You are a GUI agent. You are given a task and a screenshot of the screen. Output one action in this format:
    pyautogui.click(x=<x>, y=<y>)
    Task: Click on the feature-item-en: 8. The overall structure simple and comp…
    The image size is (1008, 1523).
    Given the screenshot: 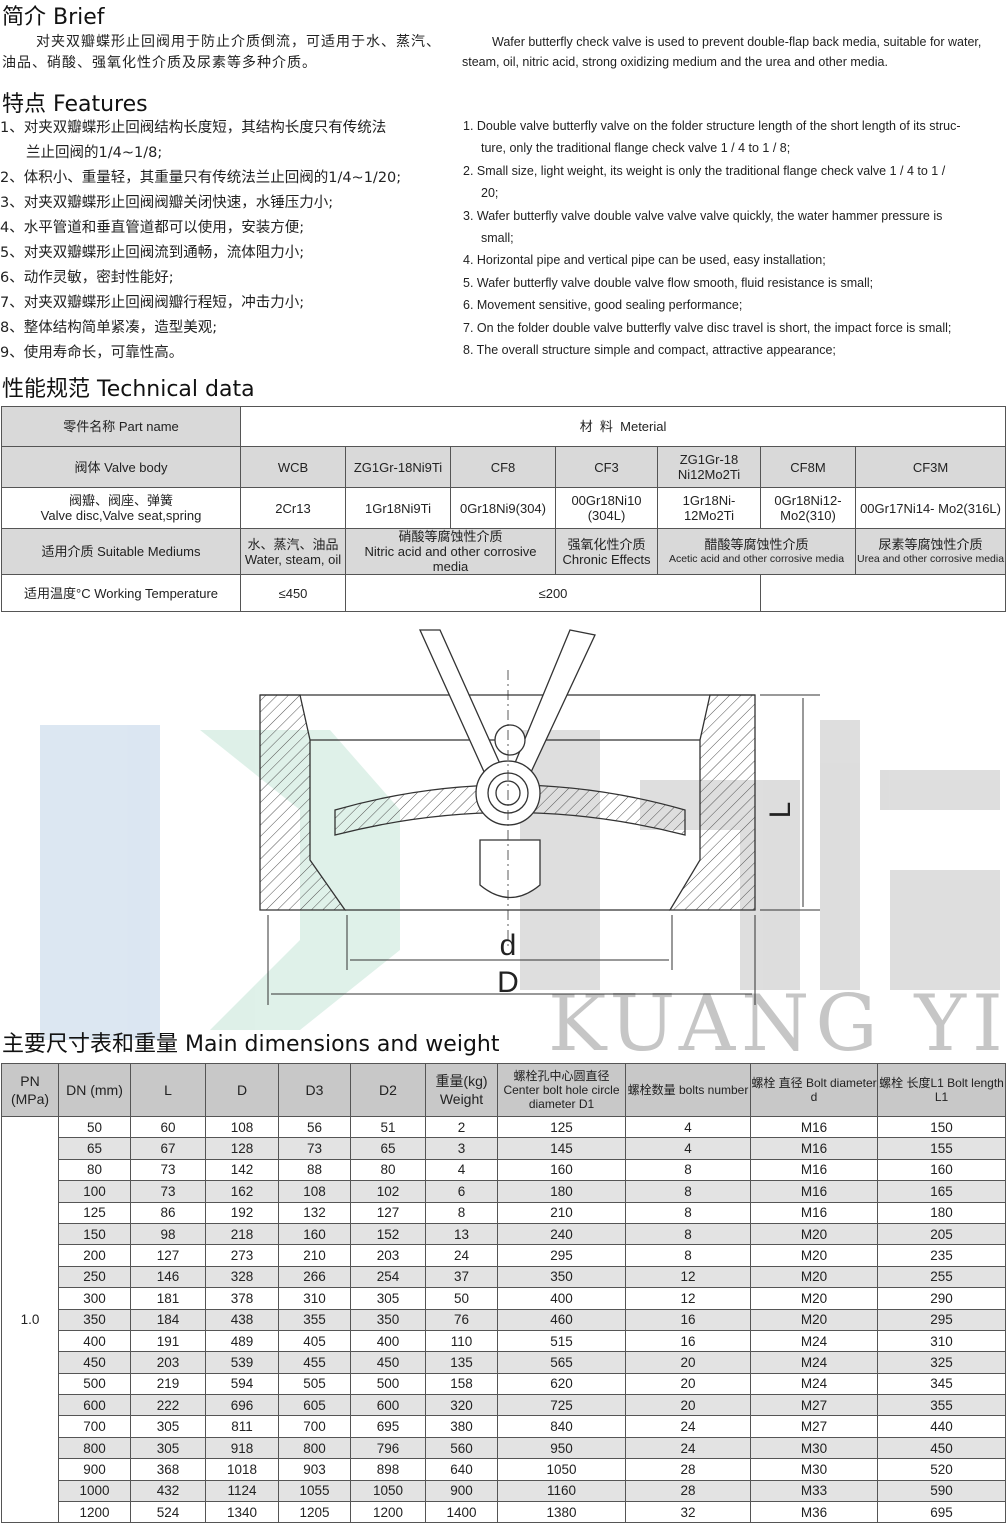 What is the action you would take?
    pyautogui.click(x=649, y=350)
    